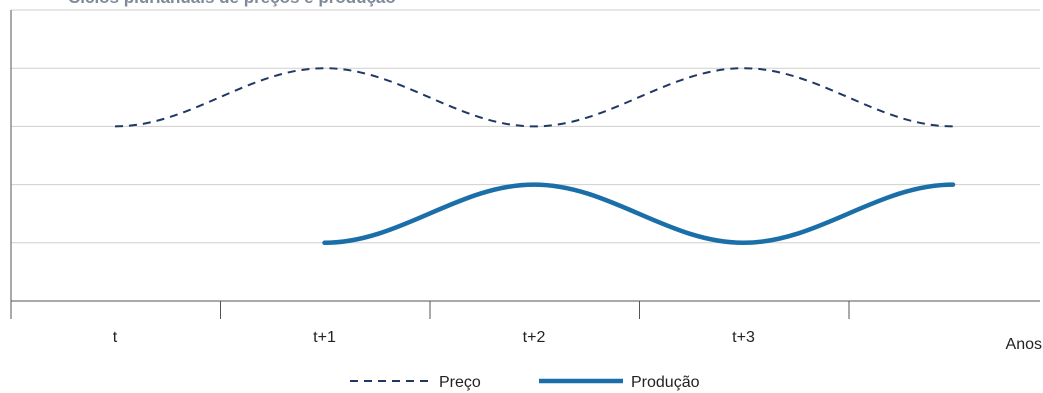 This screenshot has height=393, width=1043. Describe the element at coordinates (534, 97) in the screenshot. I see `series-line-preco` at that location.